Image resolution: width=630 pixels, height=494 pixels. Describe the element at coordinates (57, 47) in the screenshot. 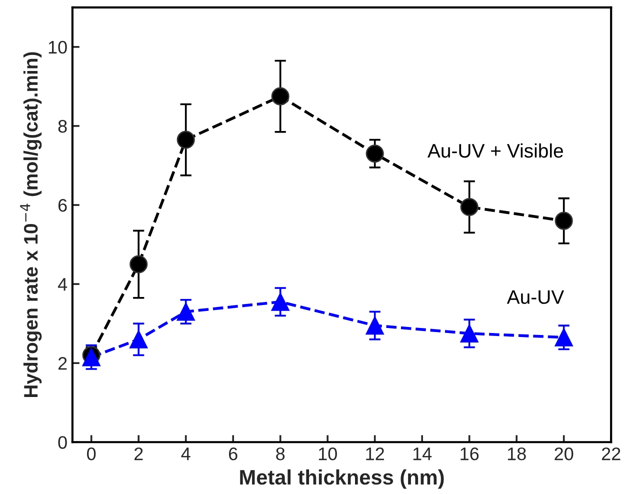

I see `y-tick-label: 10` at that location.